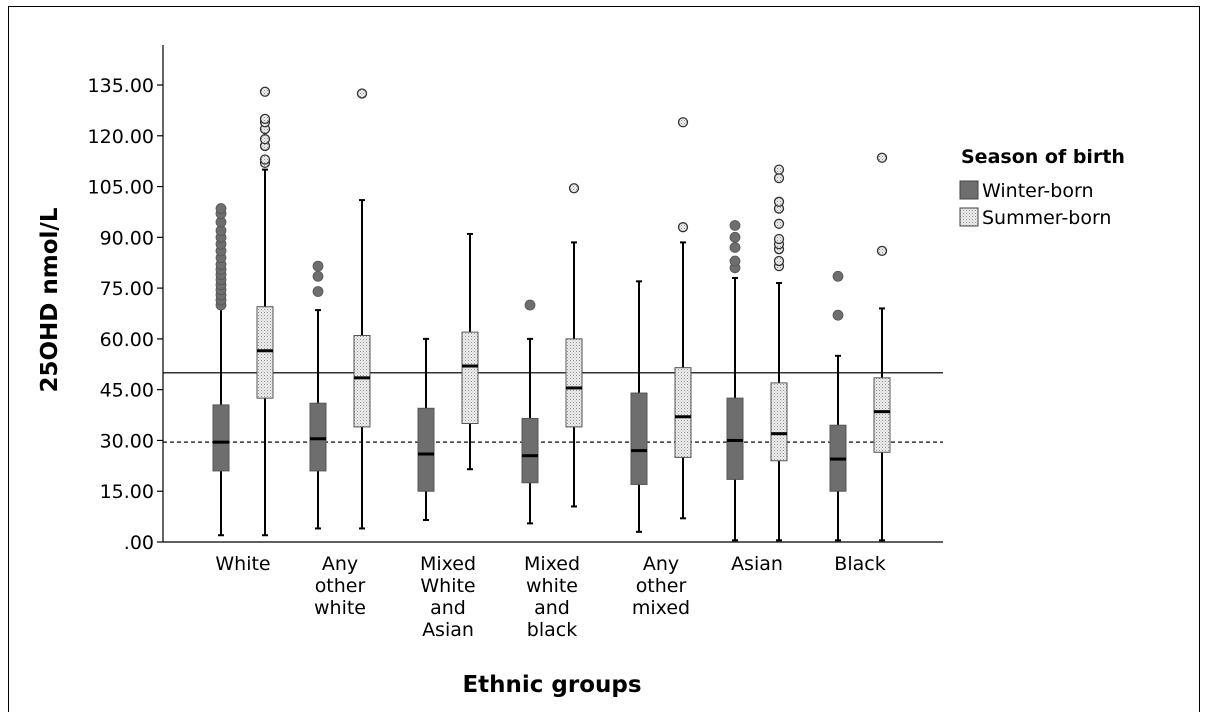 Image resolution: width=1209 pixels, height=713 pixels. What do you see at coordinates (127, 238) in the screenshot?
I see `y-tick-label: 90.00` at bounding box center [127, 238].